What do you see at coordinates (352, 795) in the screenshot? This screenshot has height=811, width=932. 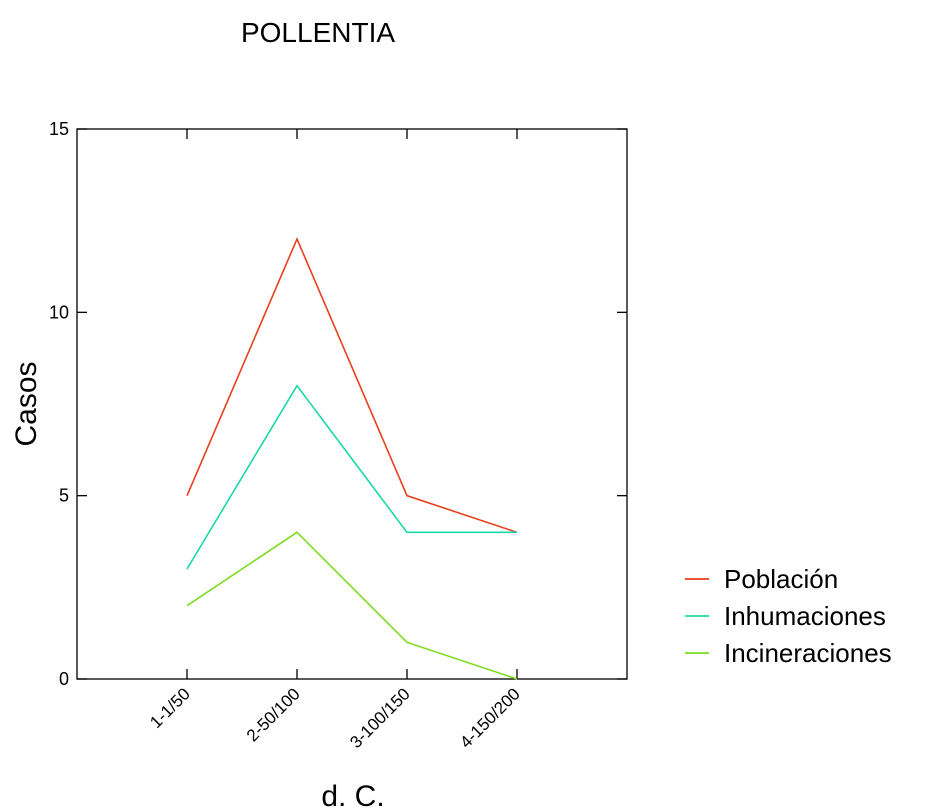 I see `x-axis-label: d. C.` at bounding box center [352, 795].